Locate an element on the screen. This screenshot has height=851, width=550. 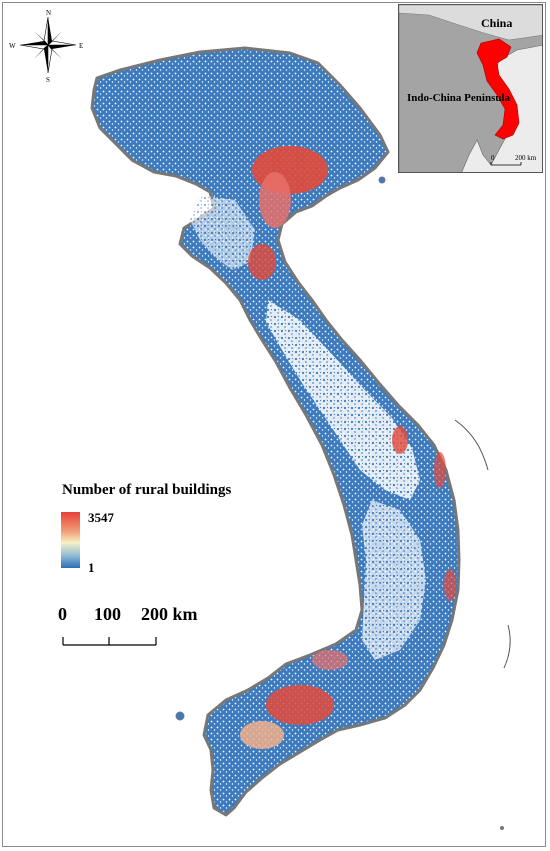
sparse-region-highlands is located at coordinates (394, 580).